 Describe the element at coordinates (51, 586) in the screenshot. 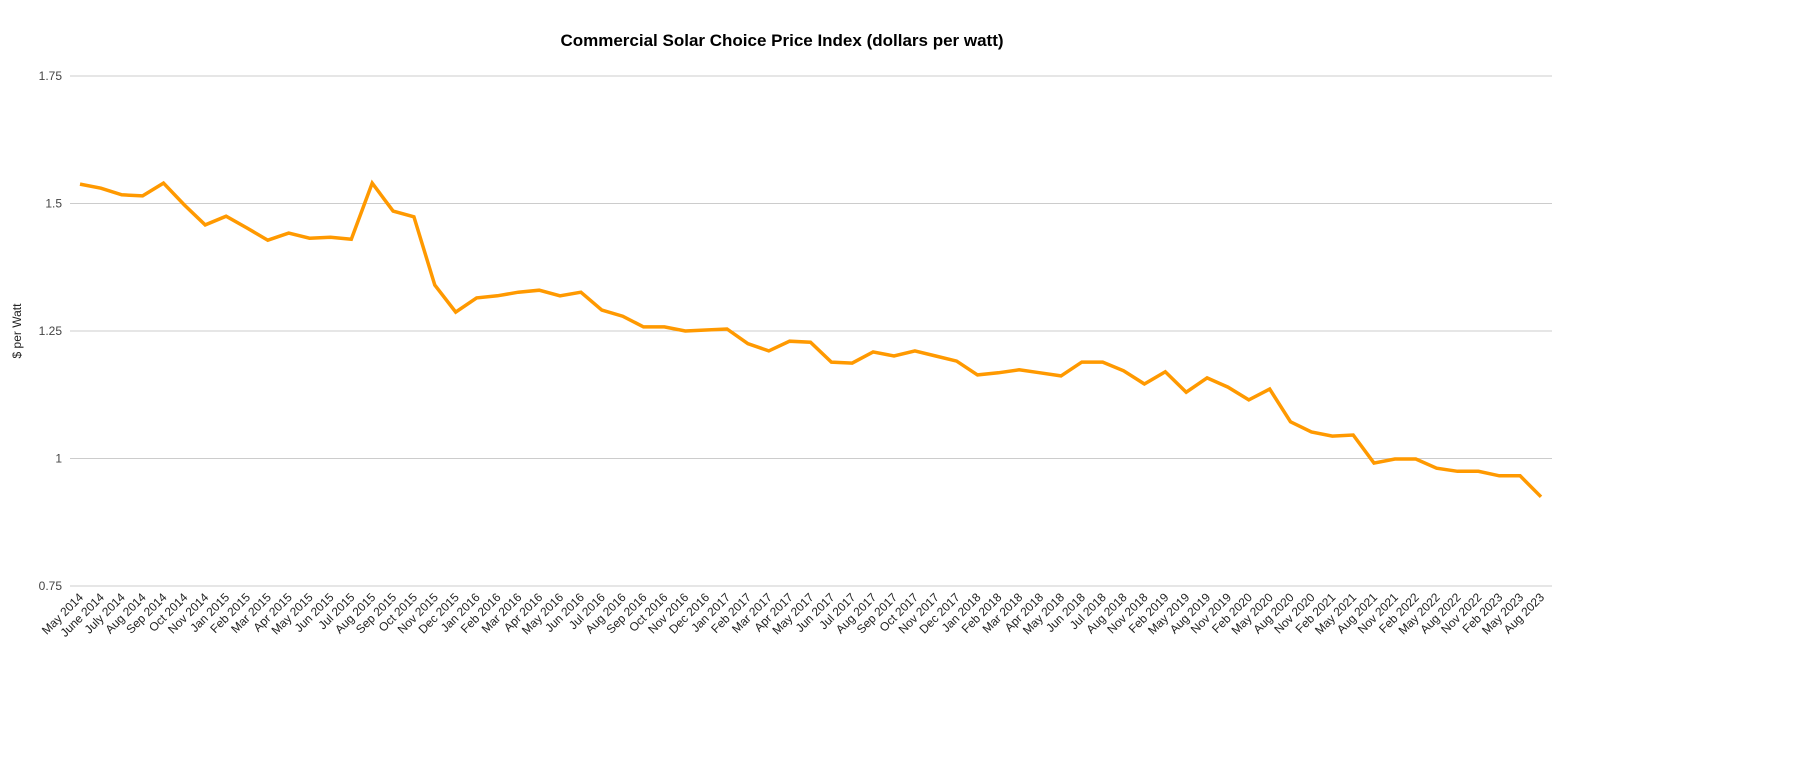

I see `y-tick-label: 0.75` at that location.